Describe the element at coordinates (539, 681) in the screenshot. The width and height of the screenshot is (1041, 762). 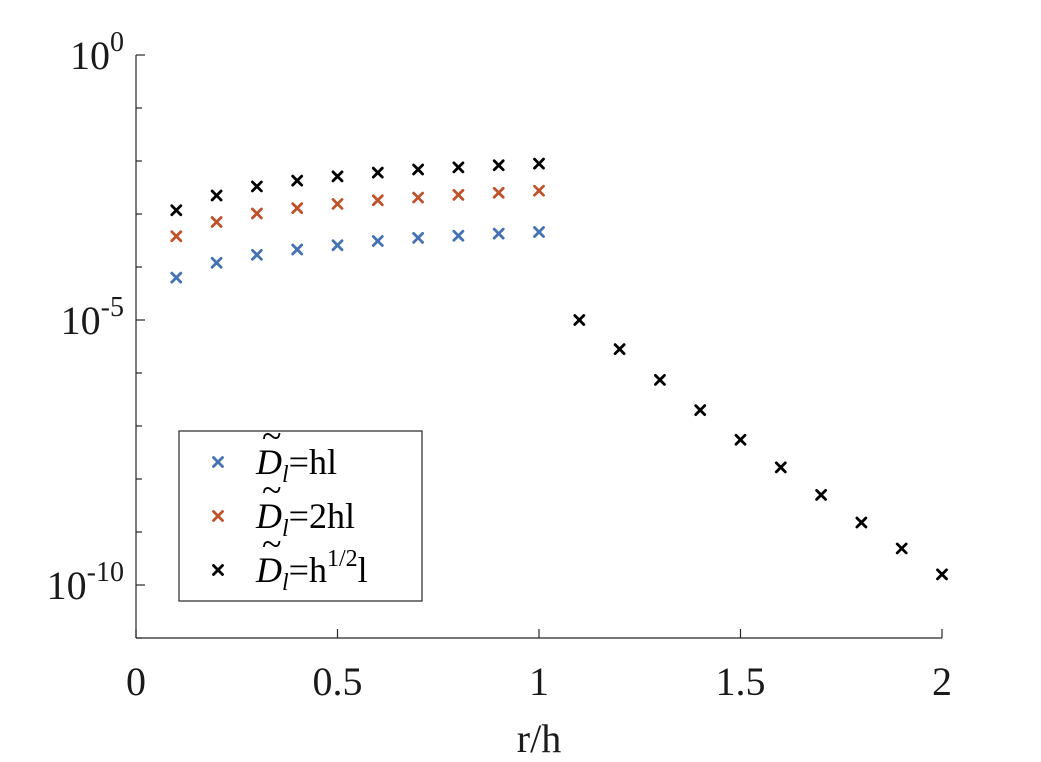
I see `x-tick-label: 1` at that location.